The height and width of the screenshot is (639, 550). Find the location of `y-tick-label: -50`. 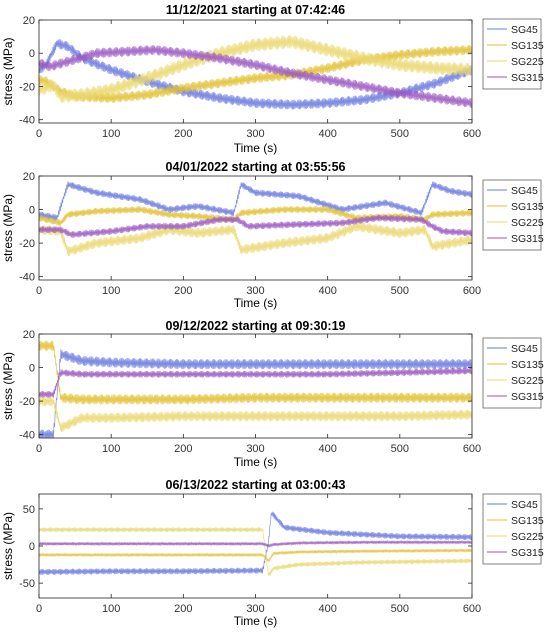

y-tick-label: -50 is located at coordinates (27, 584).